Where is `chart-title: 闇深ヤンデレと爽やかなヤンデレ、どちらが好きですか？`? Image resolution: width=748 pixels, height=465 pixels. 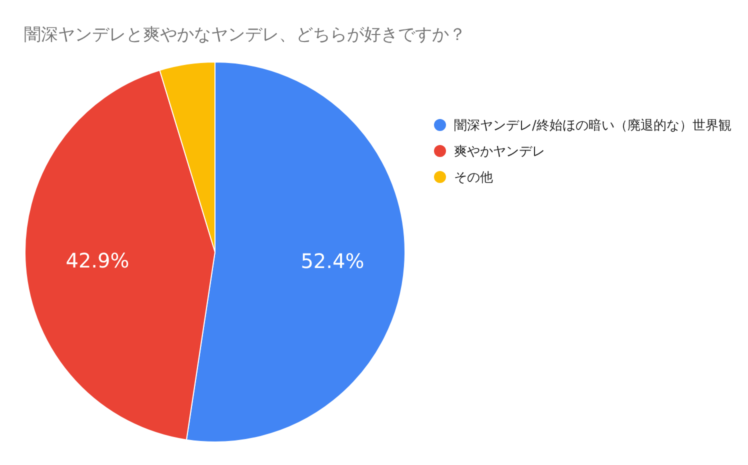 chart-title: 闇深ヤンデレと爽やかなヤンデレ、どちらが好きですか？ is located at coordinates (245, 35).